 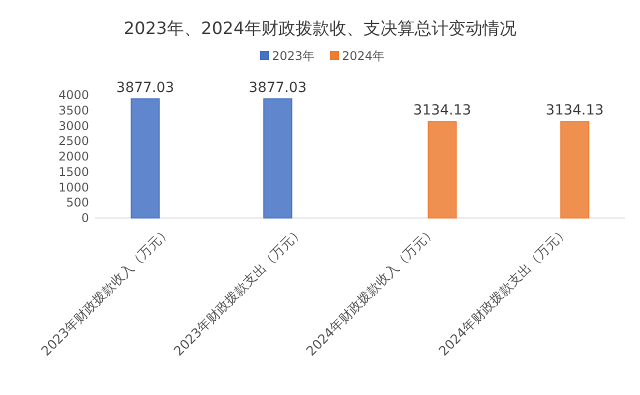 What do you see at coordinates (73, 141) in the screenshot?
I see `y-tick-label: 2500` at bounding box center [73, 141].